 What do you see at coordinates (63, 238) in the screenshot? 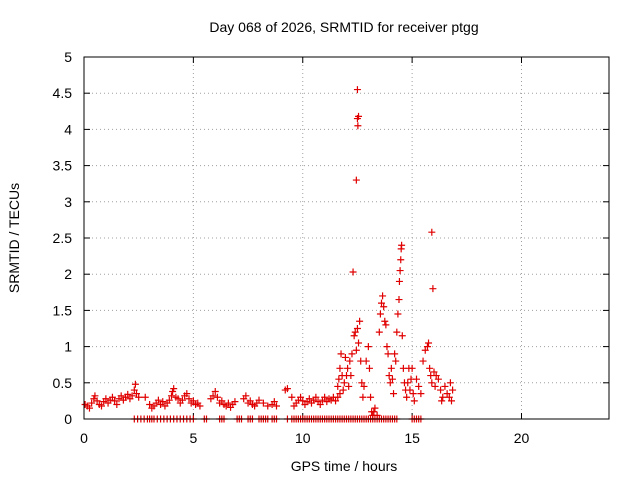
I see `y-tick-label: 2.5` at bounding box center [63, 238].